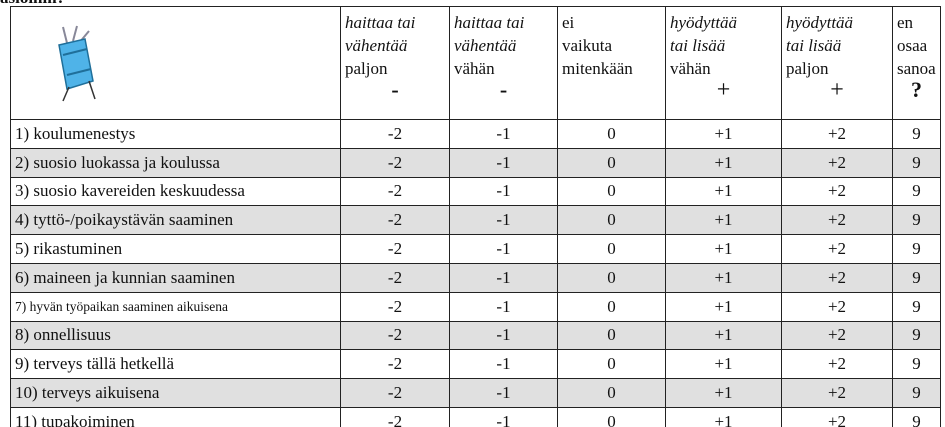  Describe the element at coordinates (503, 63) in the screenshot. I see `column-header: haittaa tai vähentää vähän -` at that location.